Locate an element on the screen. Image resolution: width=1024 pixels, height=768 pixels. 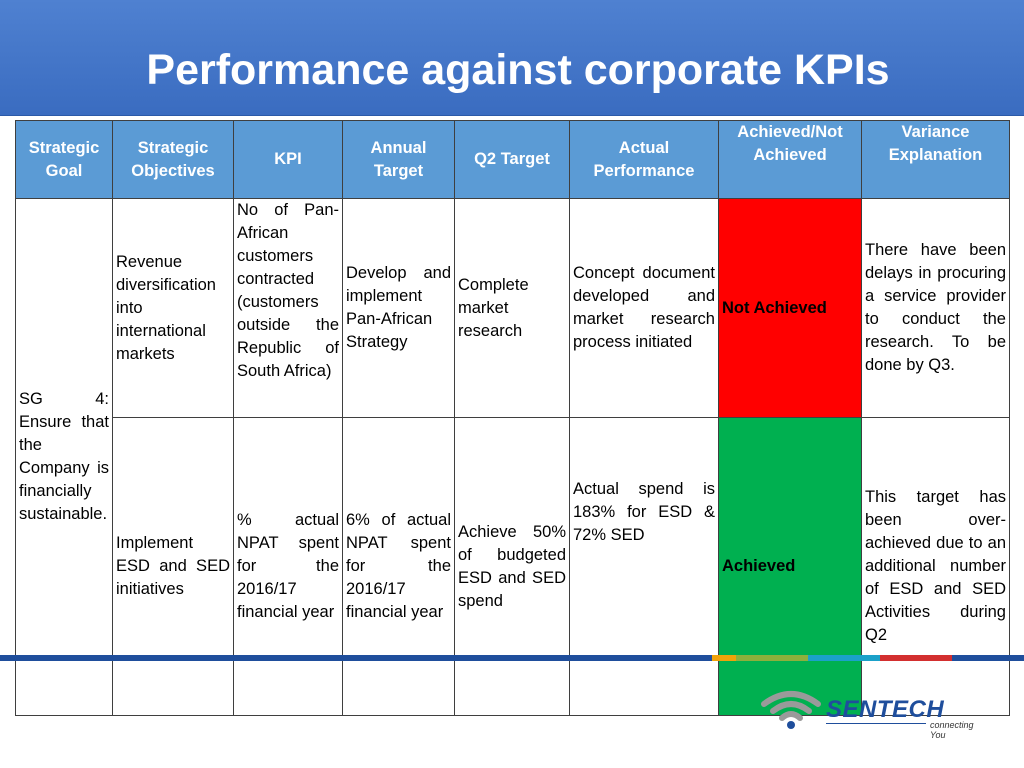
sentech-logo: SENTECH connecting You is located at coordinates (875, 714).